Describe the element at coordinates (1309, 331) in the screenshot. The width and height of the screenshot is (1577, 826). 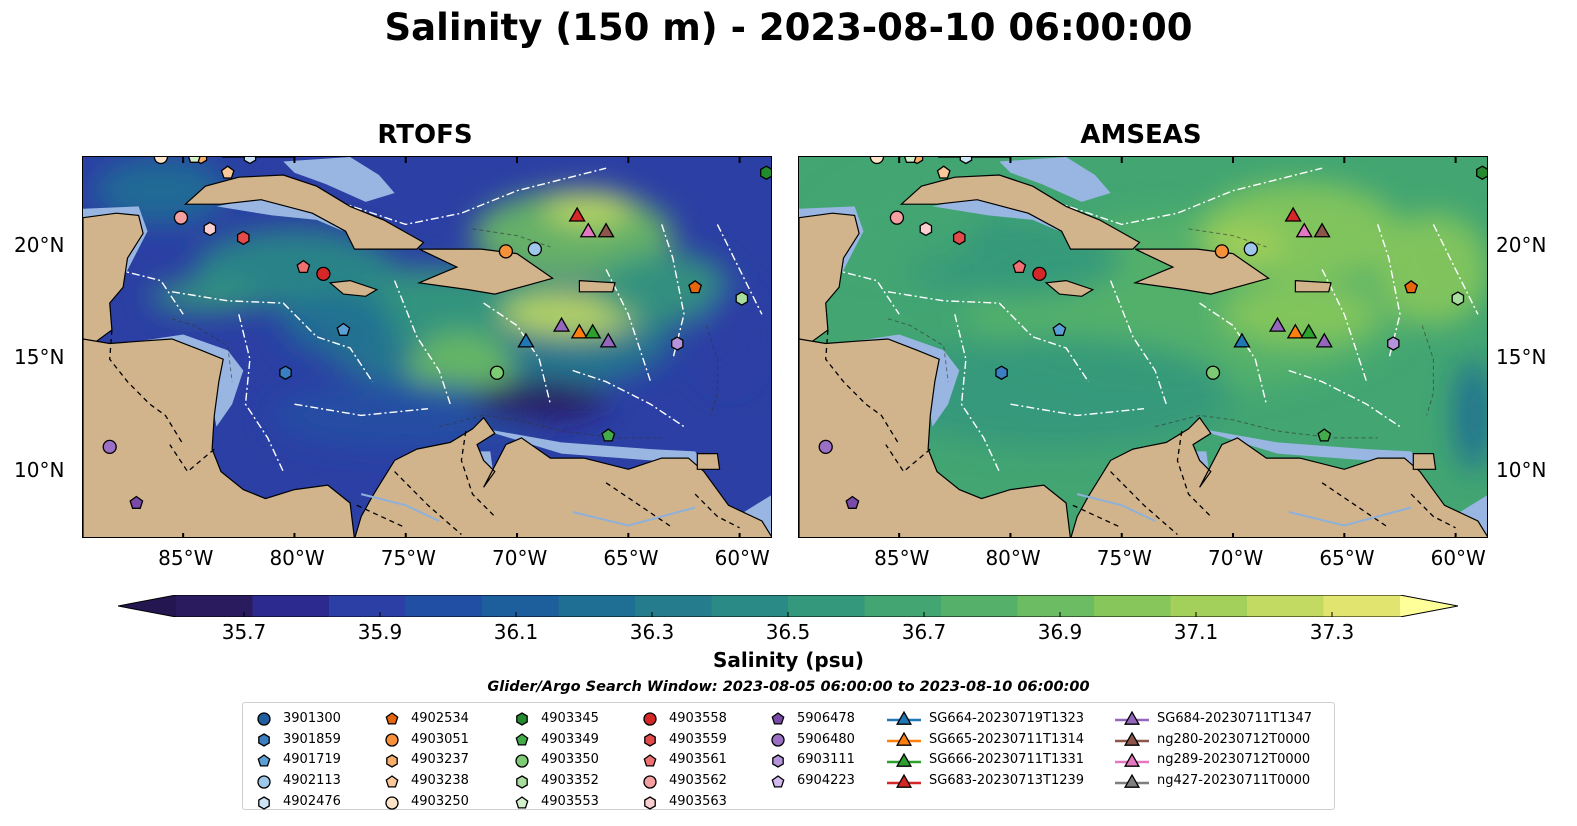
I see `marker-SG666-20230711T1331` at that location.